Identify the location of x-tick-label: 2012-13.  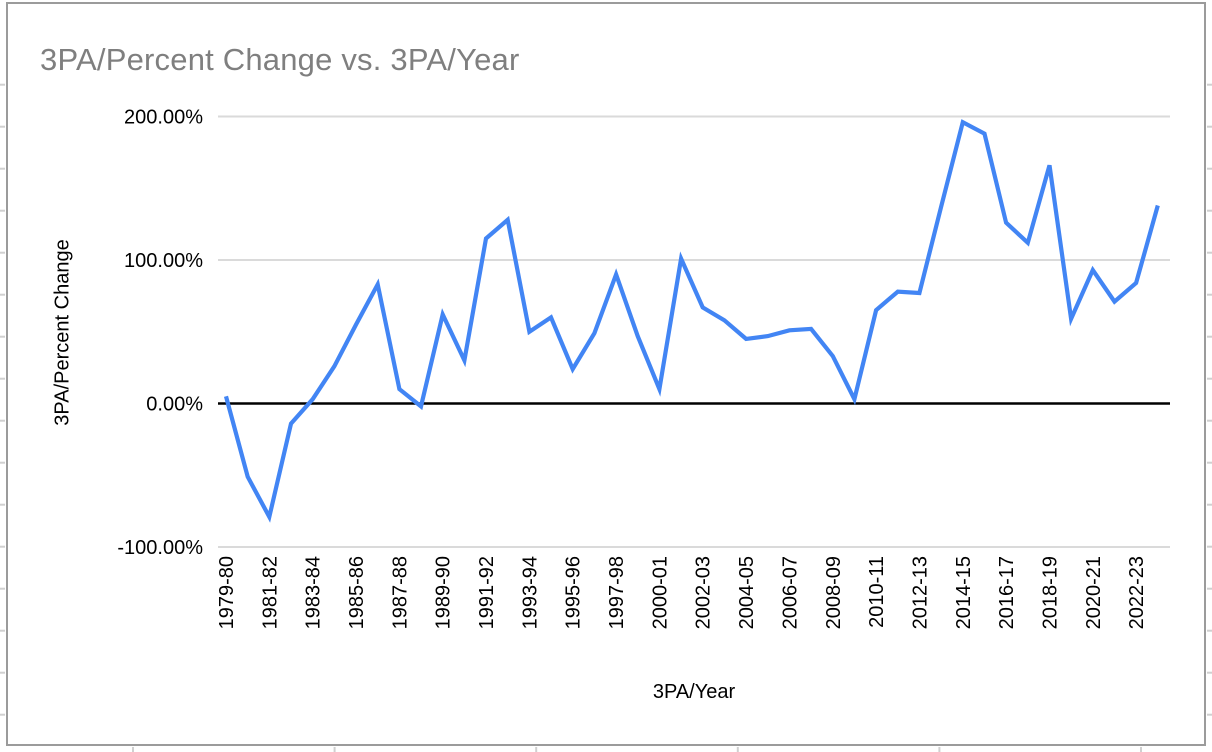
(920, 592).